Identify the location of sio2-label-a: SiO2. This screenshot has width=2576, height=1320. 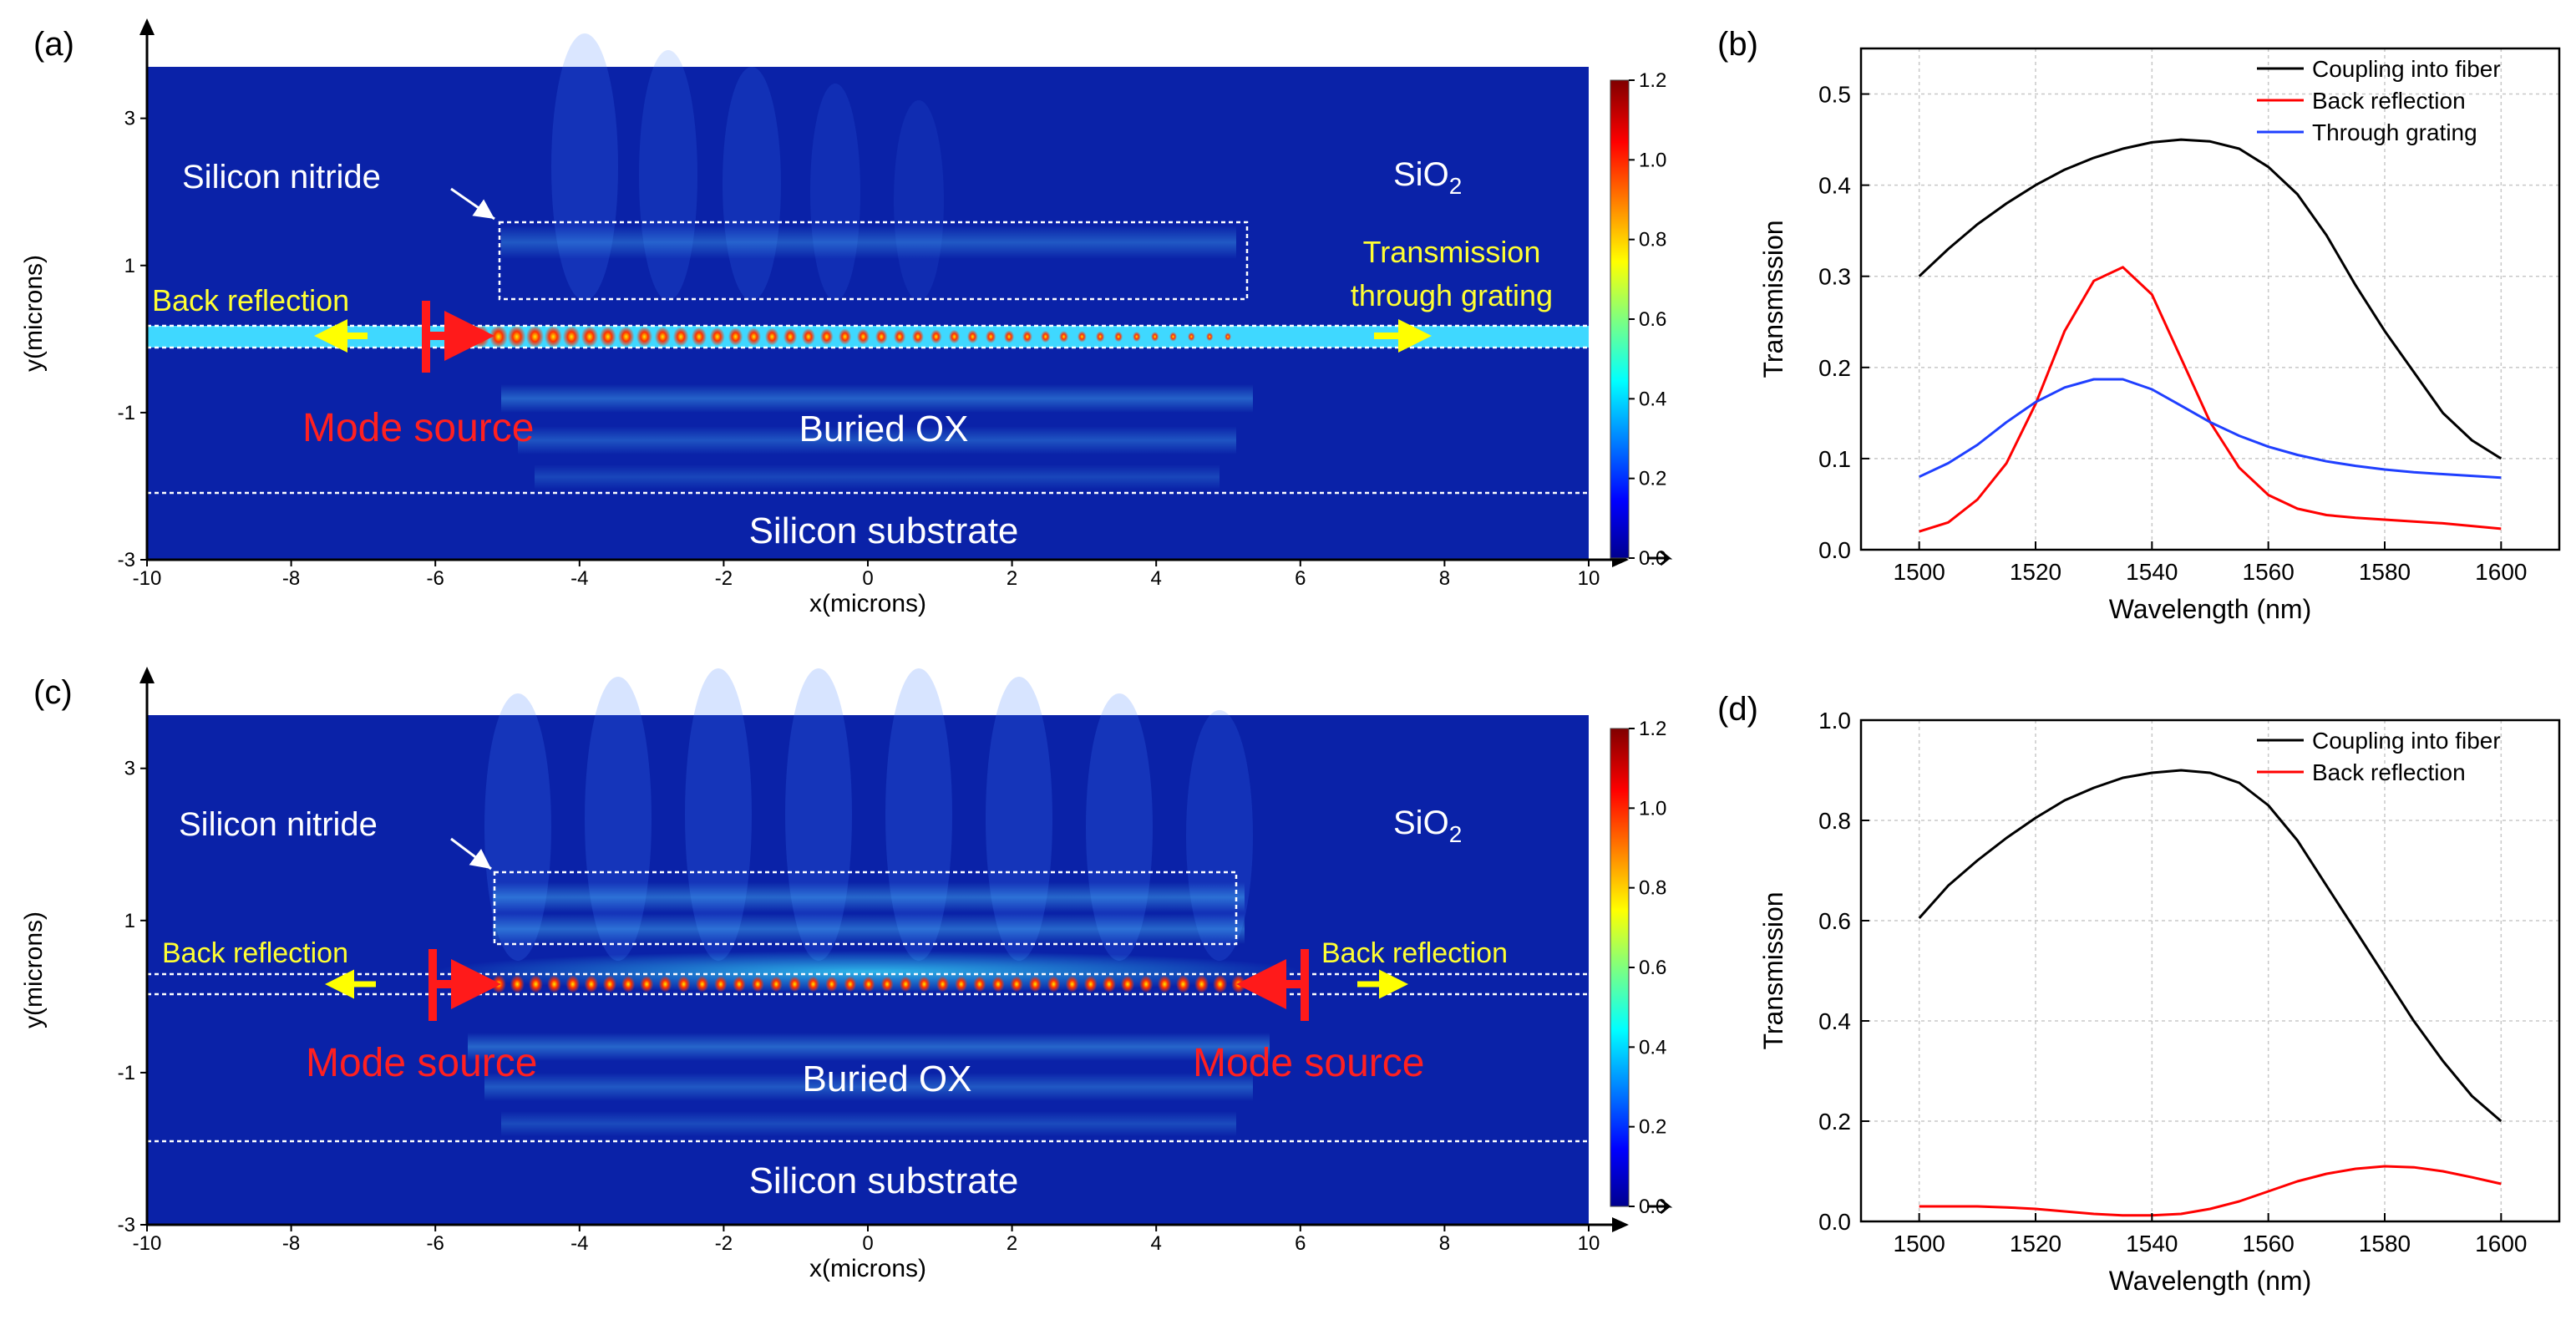
(1427, 177).